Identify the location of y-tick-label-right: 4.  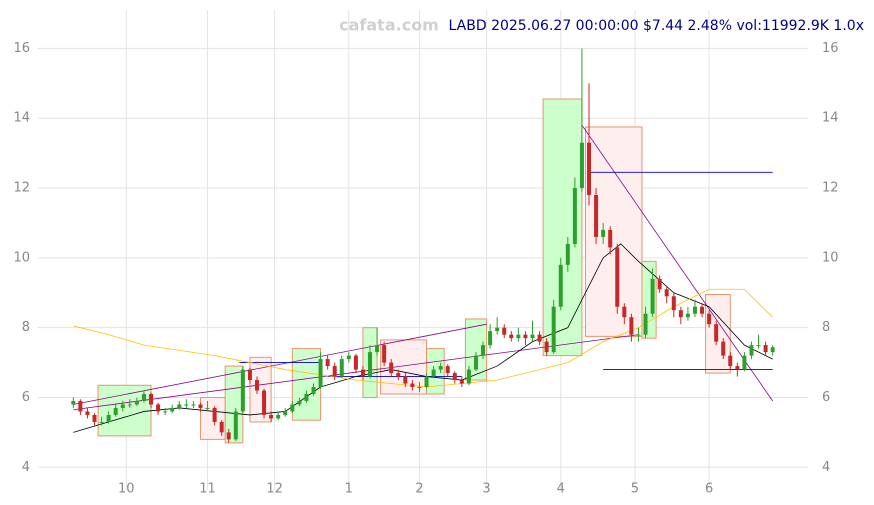
(826, 467).